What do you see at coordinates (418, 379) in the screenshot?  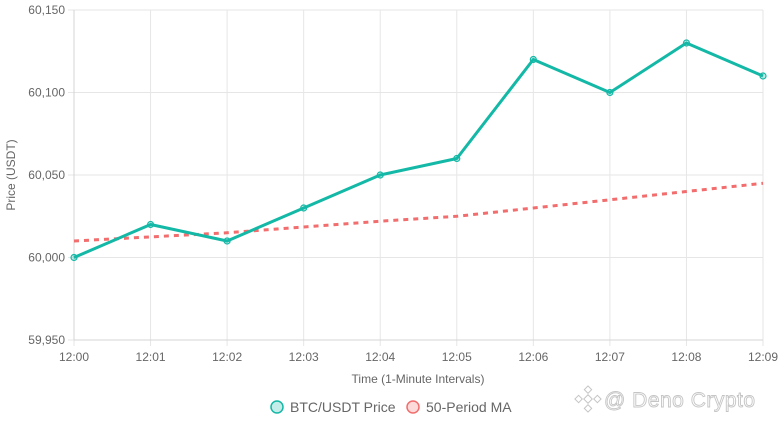 I see `x-axis-title: Time (1-Minute Intervals)` at bounding box center [418, 379].